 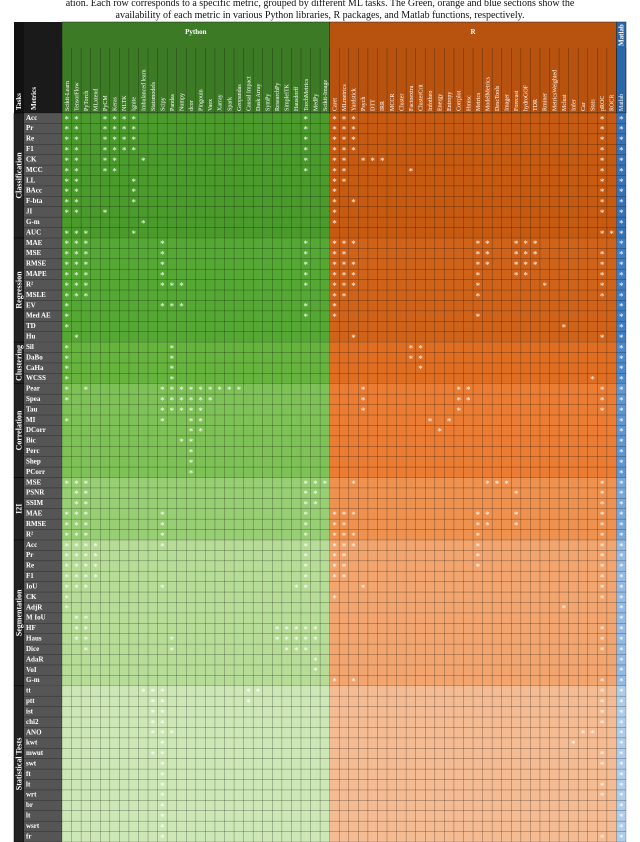 What do you see at coordinates (31, 795) in the screenshot?
I see `metric-name: wrt` at bounding box center [31, 795].